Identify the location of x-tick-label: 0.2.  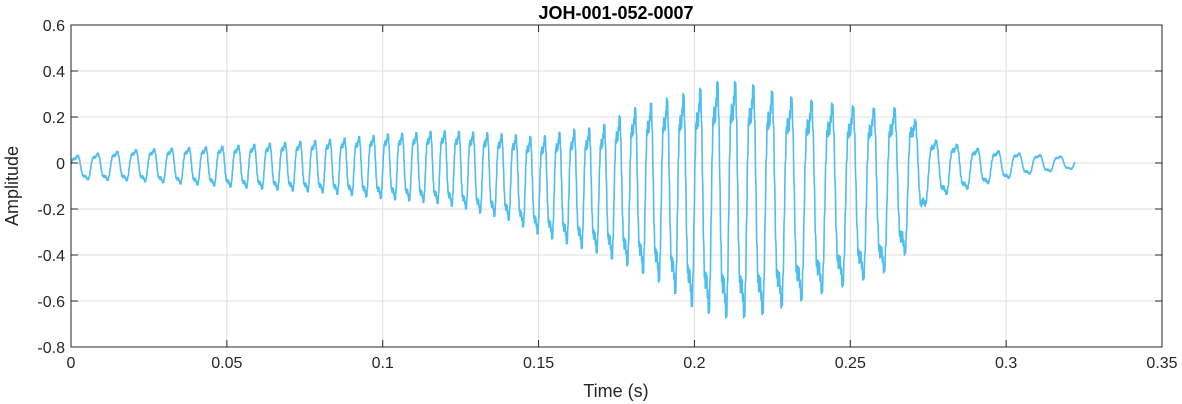
(694, 363).